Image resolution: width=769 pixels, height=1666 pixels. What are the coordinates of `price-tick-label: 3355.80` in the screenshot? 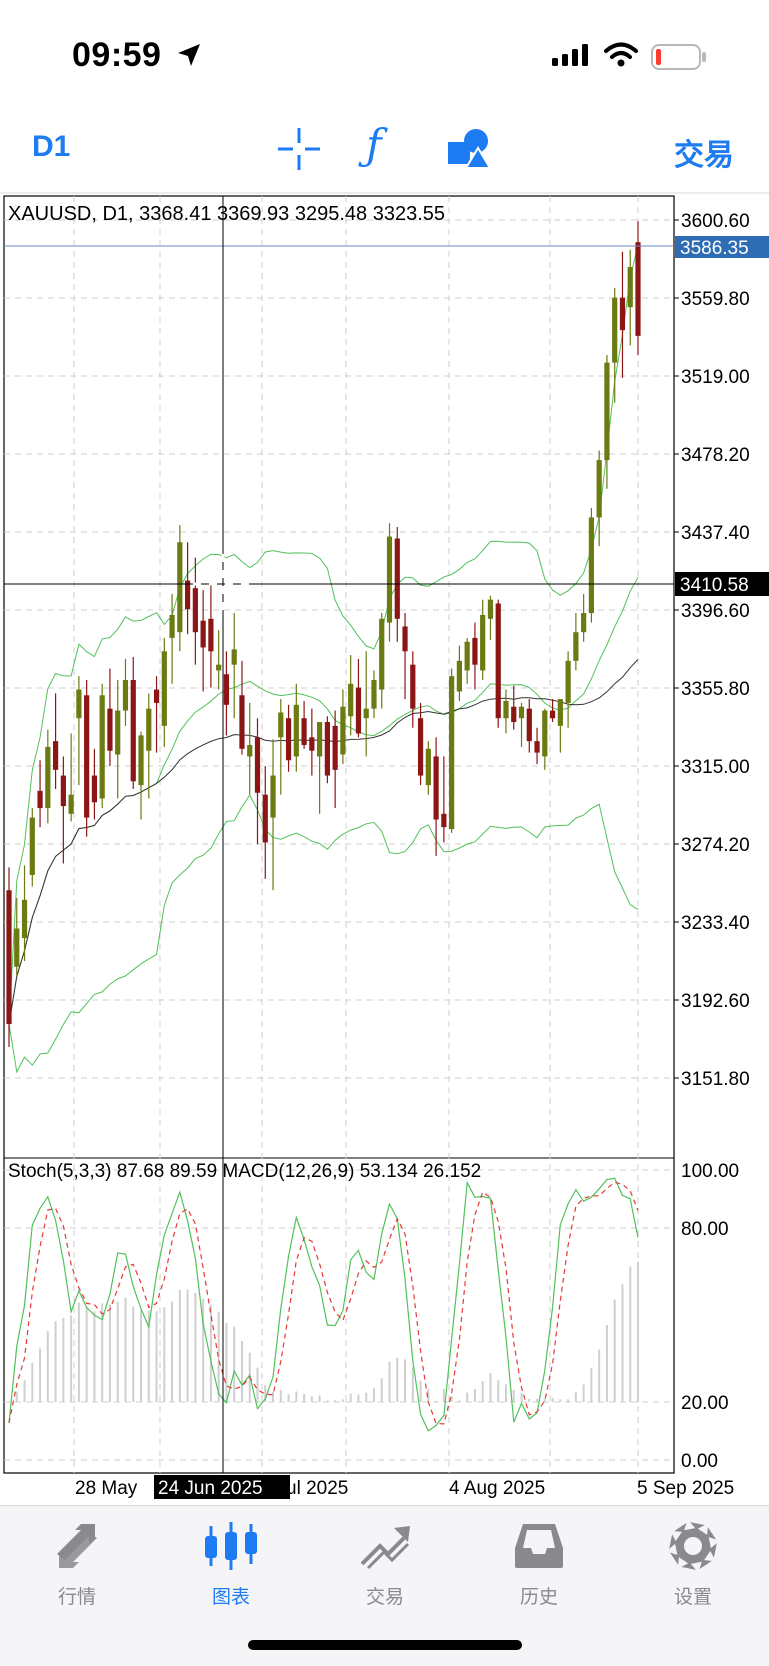 It's located at (715, 689).